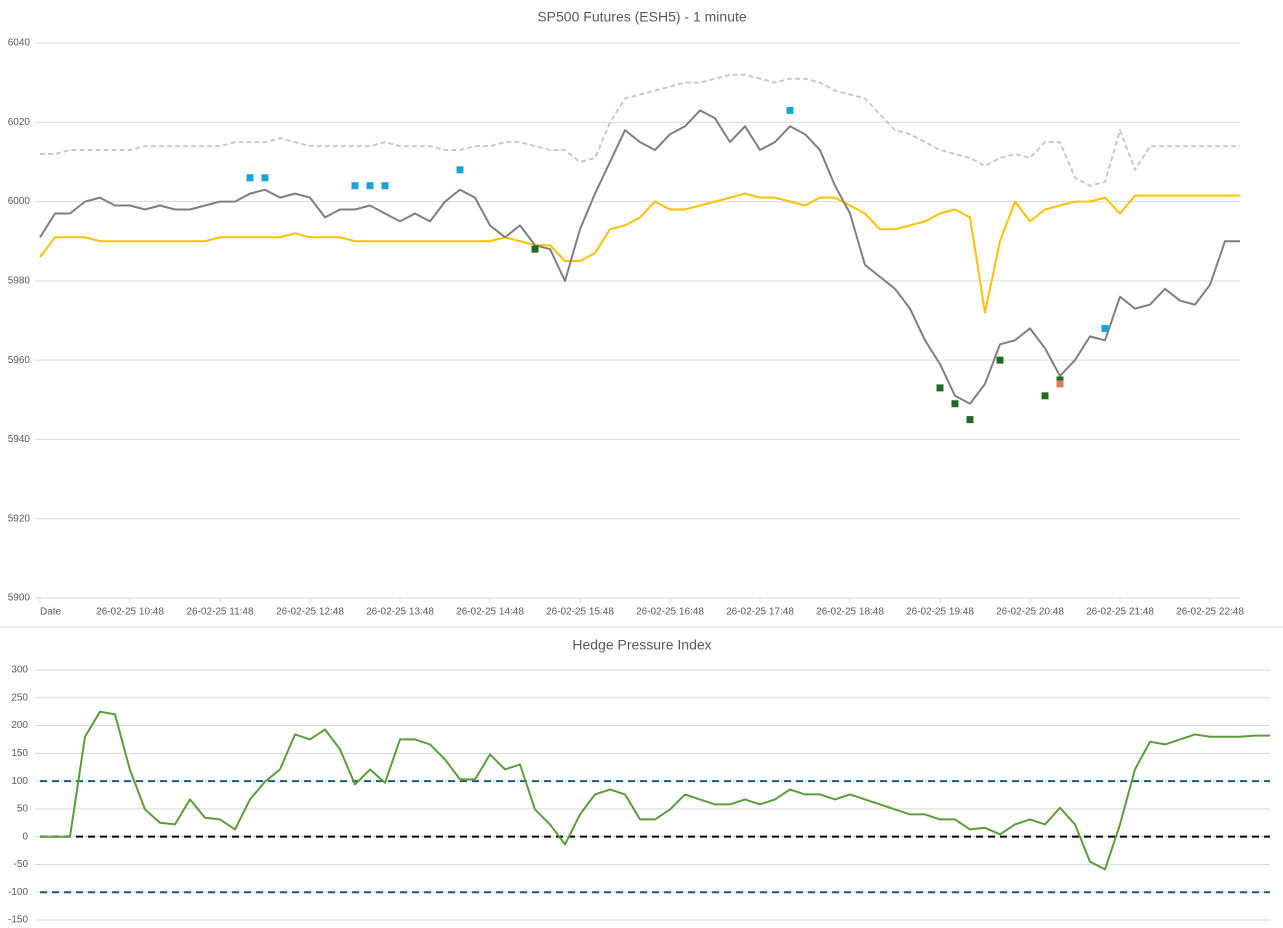  I want to click on y-tick-label: 5940, so click(19, 439).